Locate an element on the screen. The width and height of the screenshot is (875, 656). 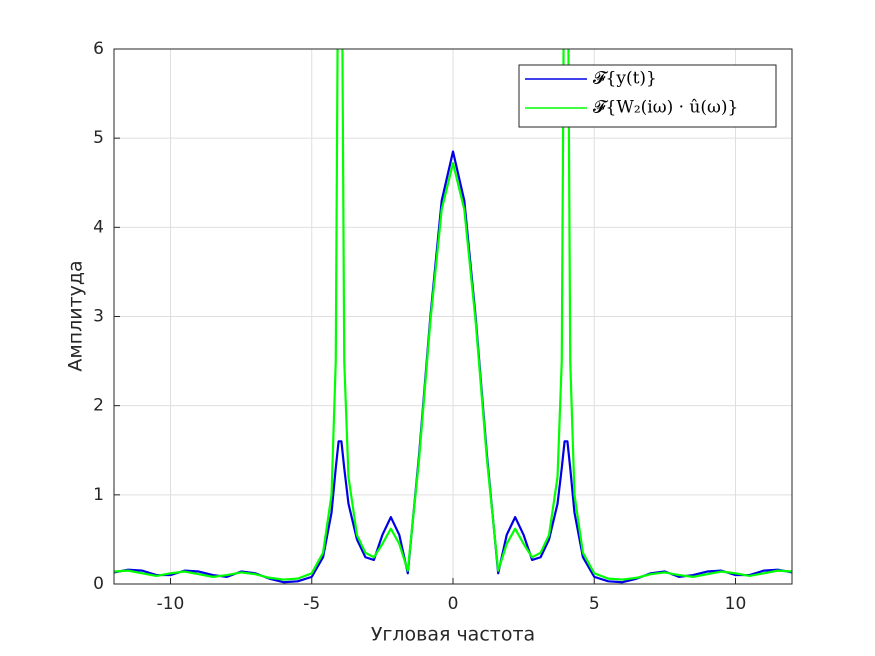
x-tick-label: -10 is located at coordinates (171, 604).